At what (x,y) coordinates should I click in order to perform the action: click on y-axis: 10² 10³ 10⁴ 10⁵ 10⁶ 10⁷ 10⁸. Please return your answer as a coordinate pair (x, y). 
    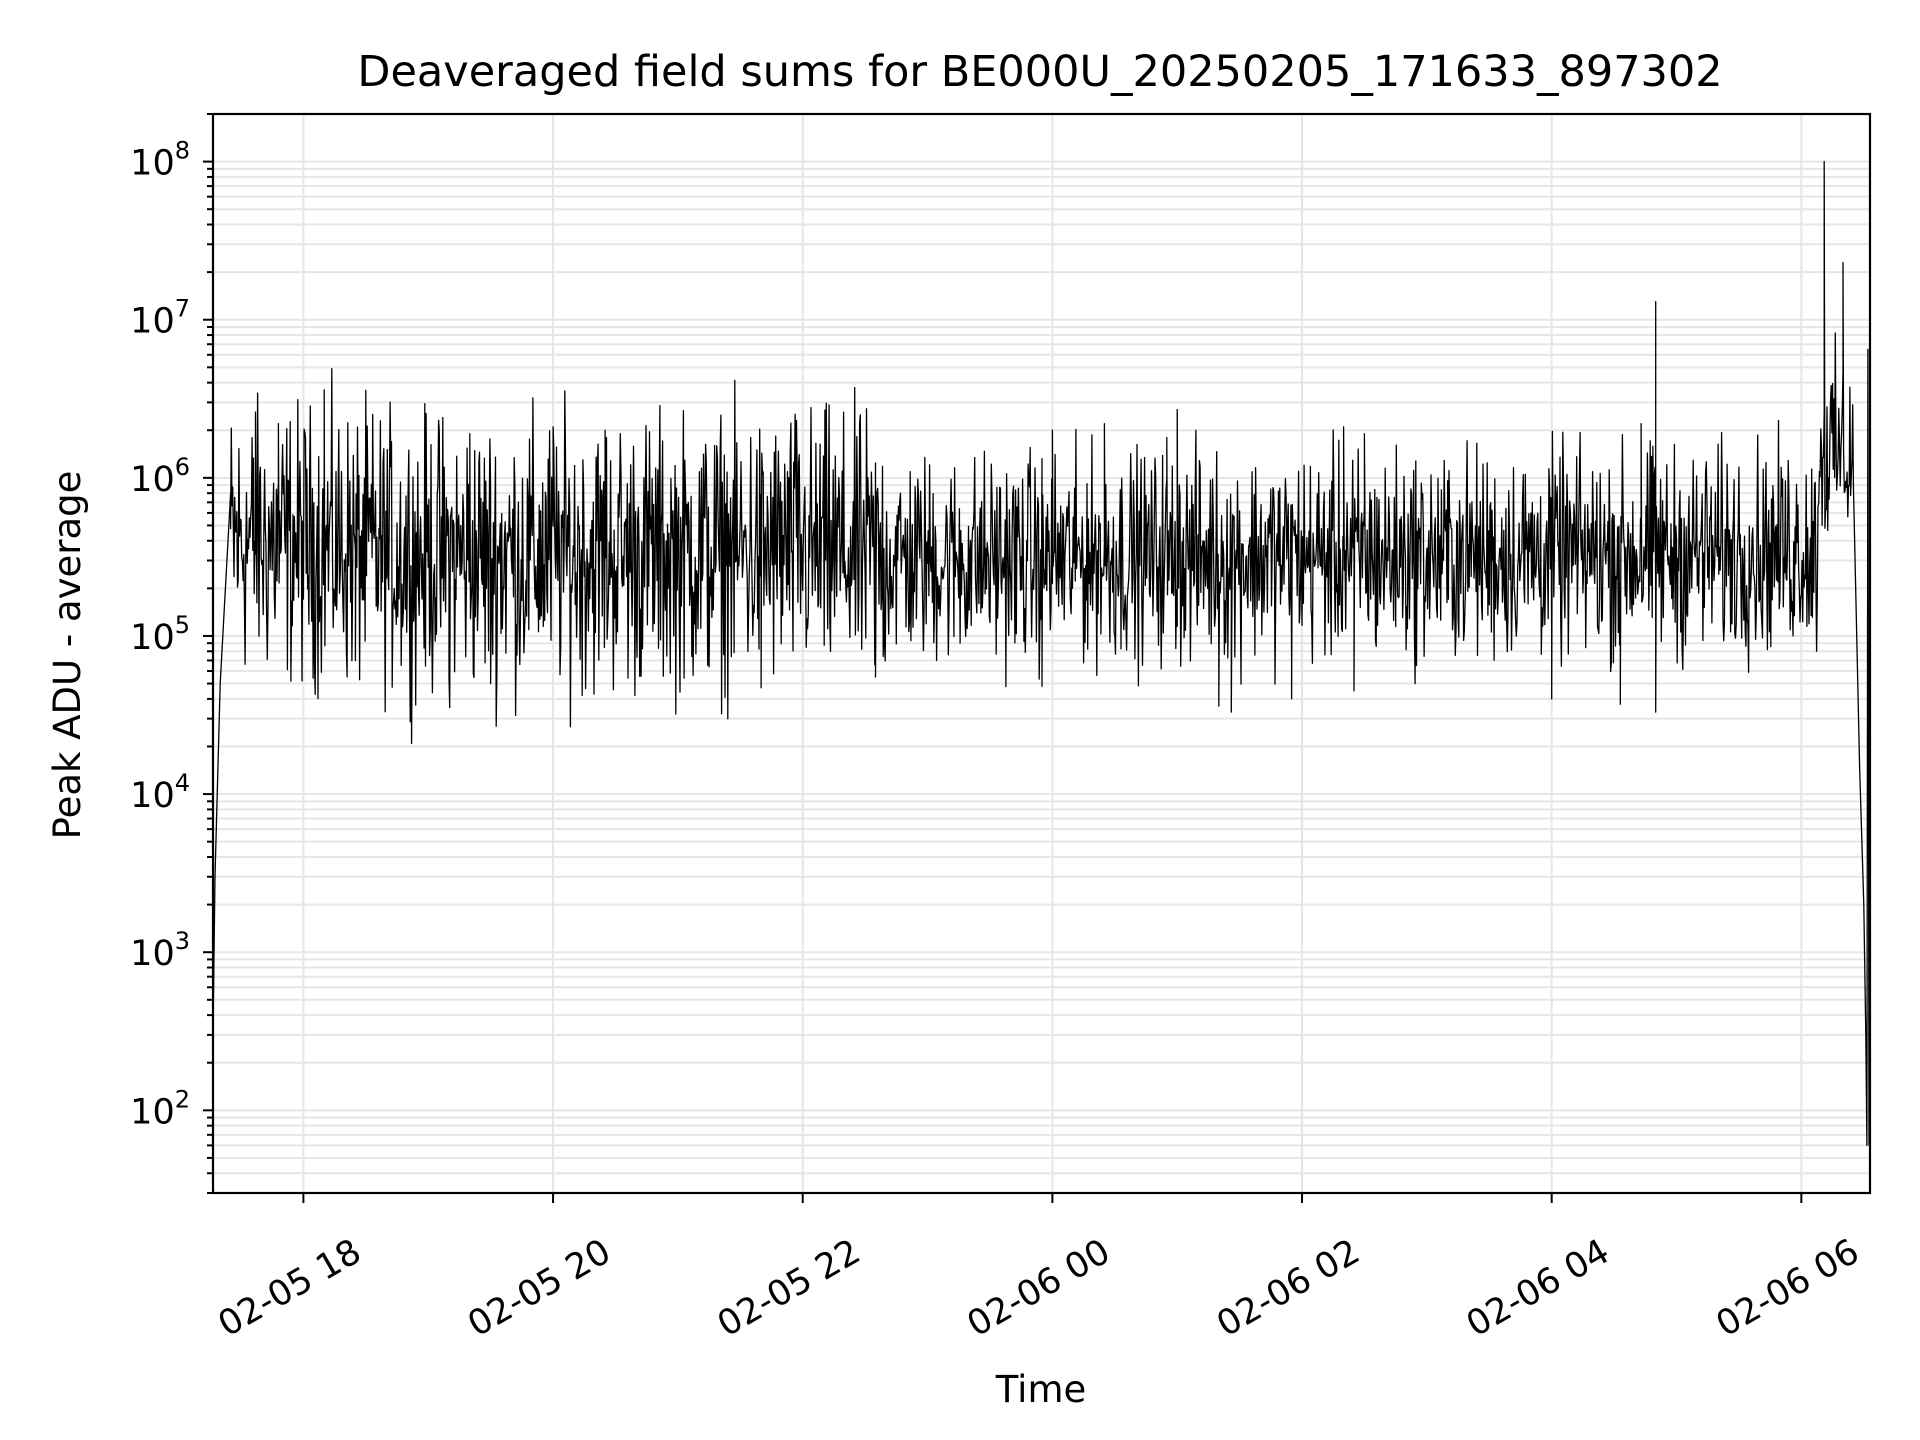
    Looking at the image, I should click on (171, 653).